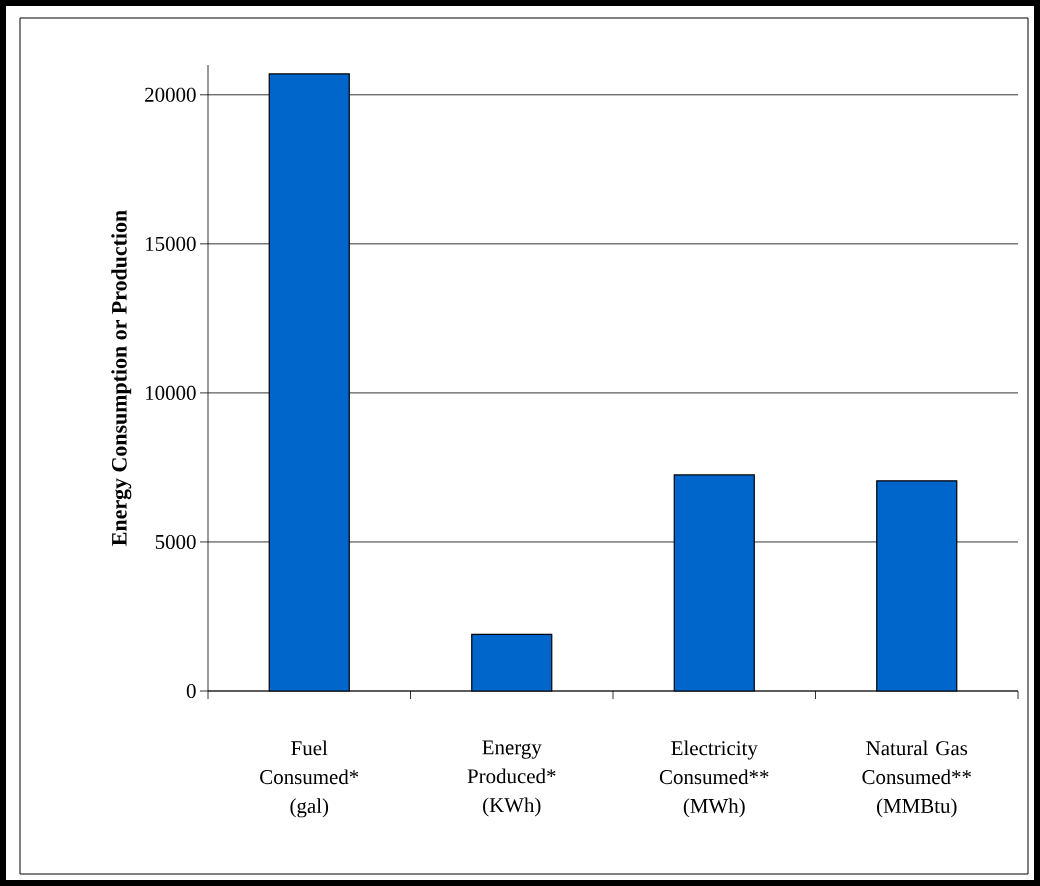 This screenshot has height=886, width=1040. I want to click on y-tick-label: 10000, so click(171, 392).